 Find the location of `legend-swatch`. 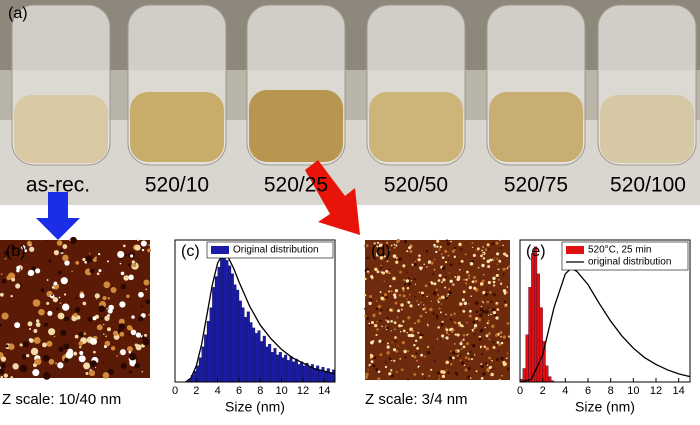

legend-swatch is located at coordinates (220, 250).